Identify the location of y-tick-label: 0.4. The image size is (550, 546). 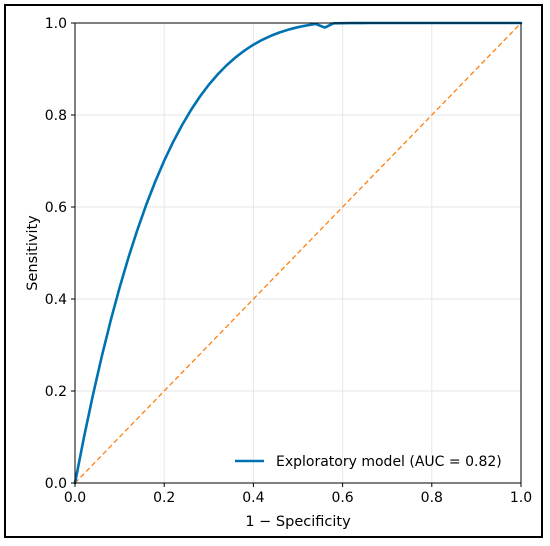
(56, 300).